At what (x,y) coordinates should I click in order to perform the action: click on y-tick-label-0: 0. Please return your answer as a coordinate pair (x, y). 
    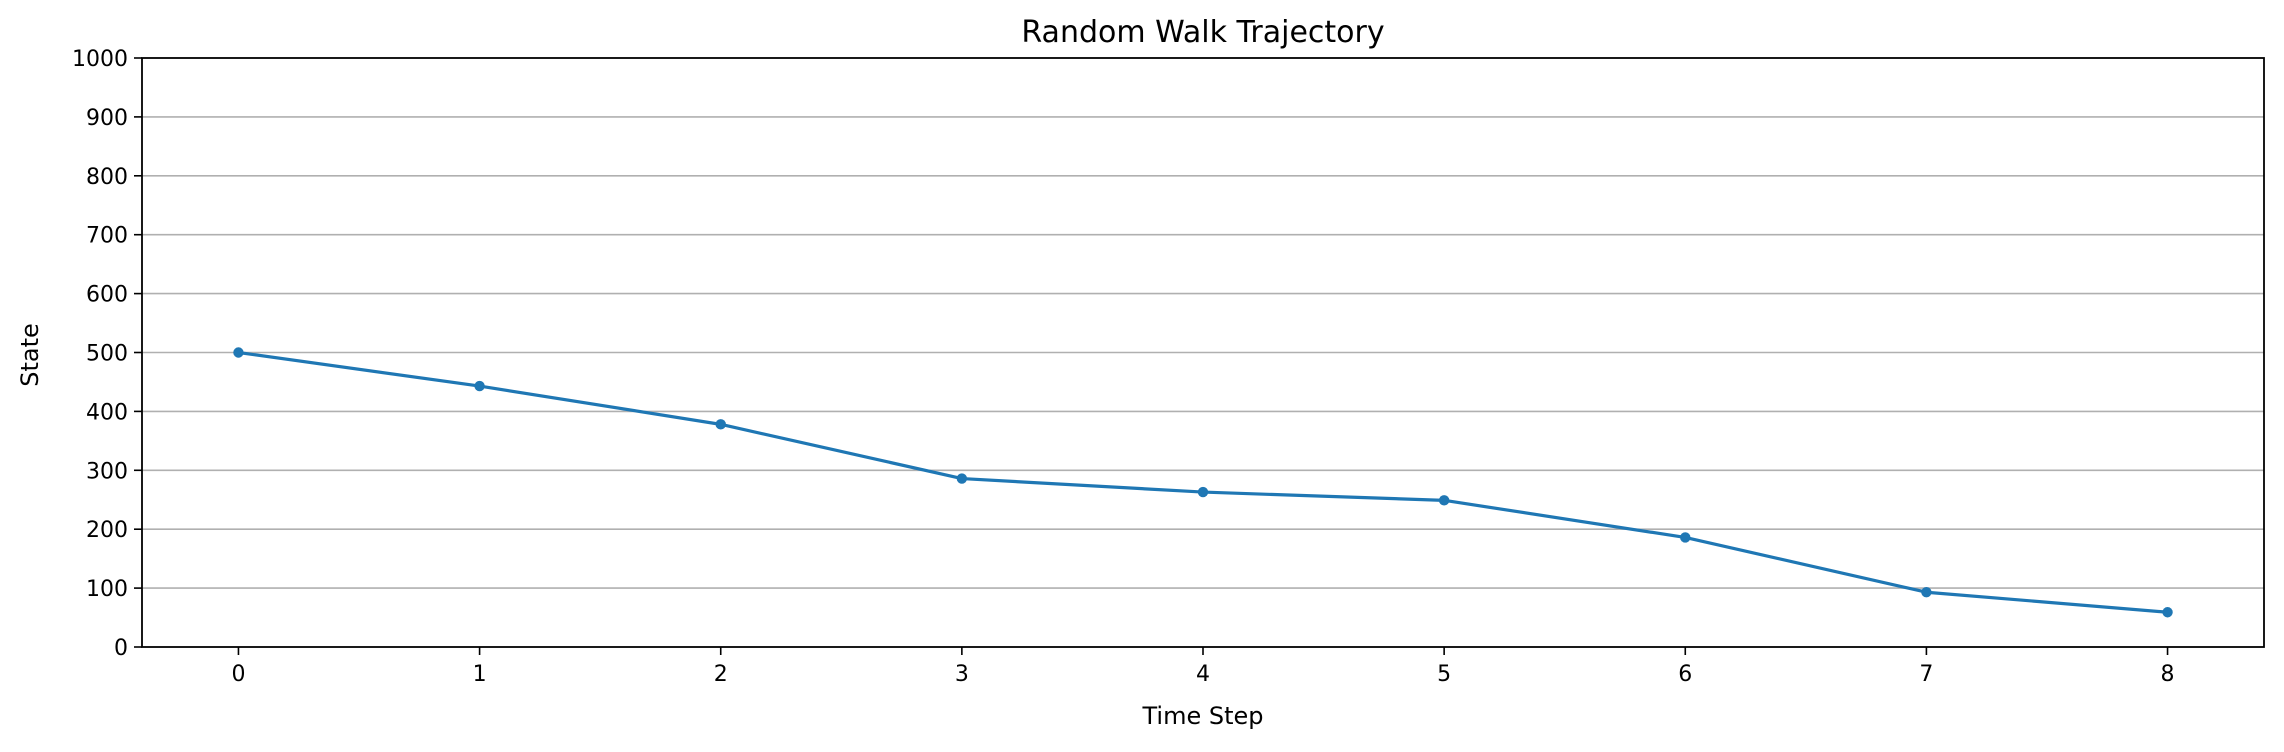
    Looking at the image, I should click on (121, 648).